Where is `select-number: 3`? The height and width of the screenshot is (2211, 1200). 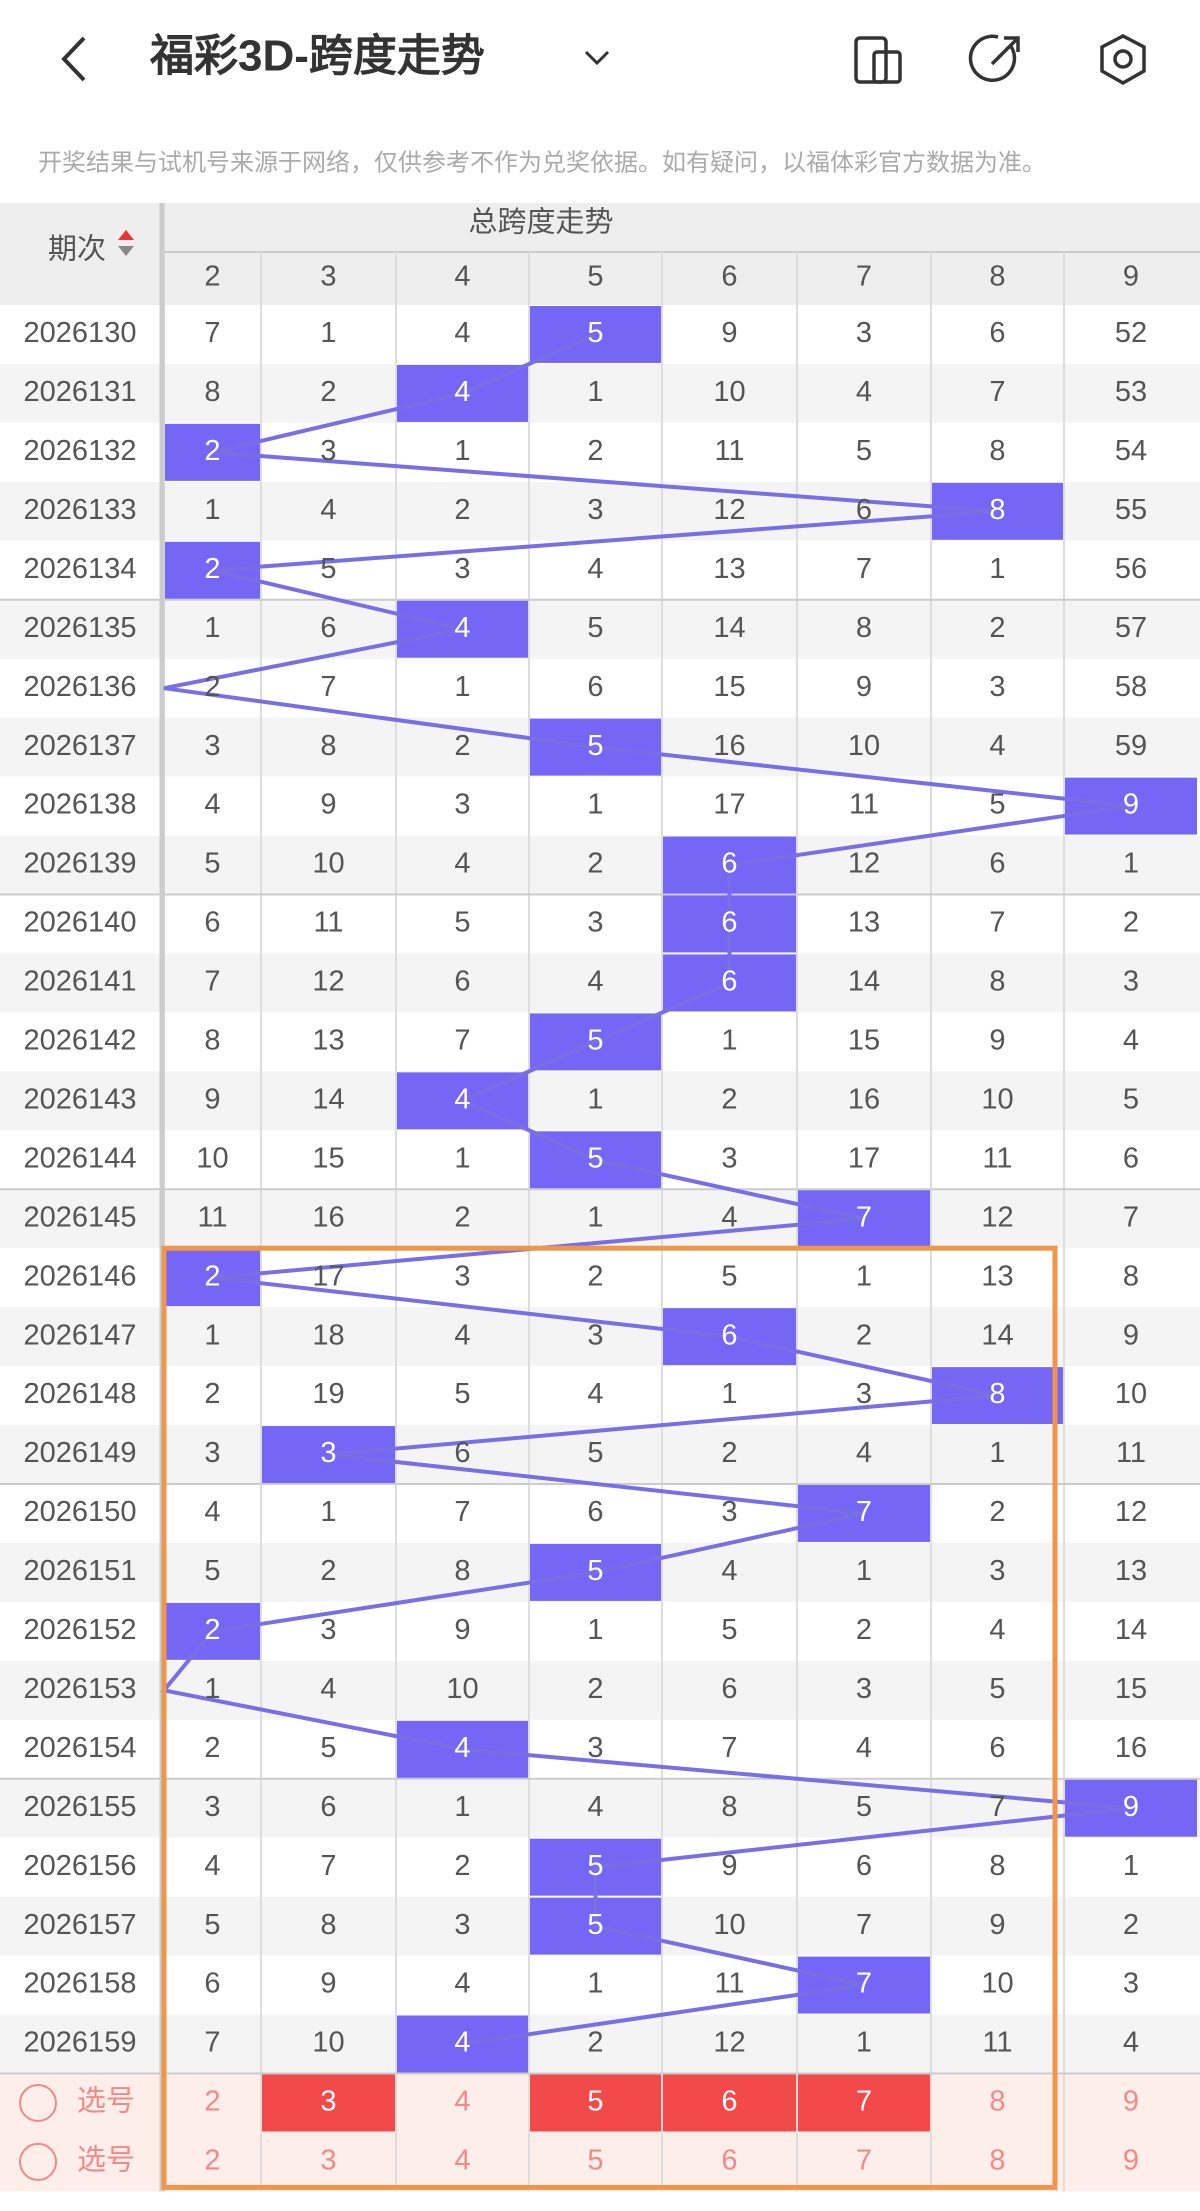
select-number: 3 is located at coordinates (328, 2161).